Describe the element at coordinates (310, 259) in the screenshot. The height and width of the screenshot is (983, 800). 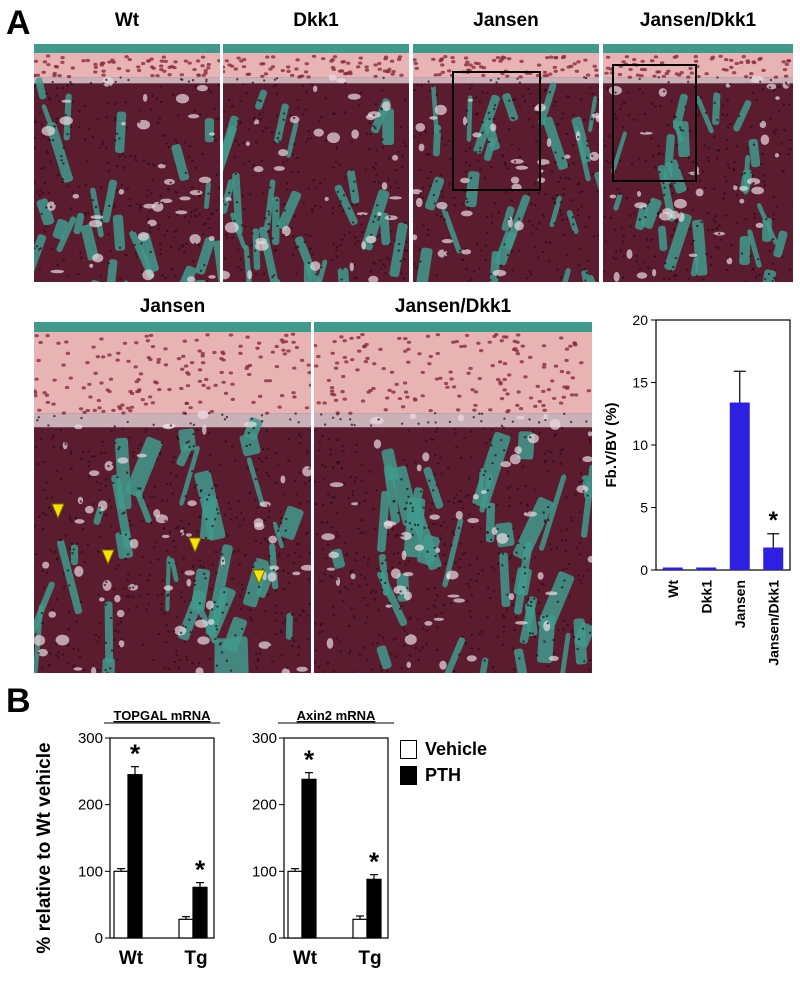
I see `trabecula` at that location.